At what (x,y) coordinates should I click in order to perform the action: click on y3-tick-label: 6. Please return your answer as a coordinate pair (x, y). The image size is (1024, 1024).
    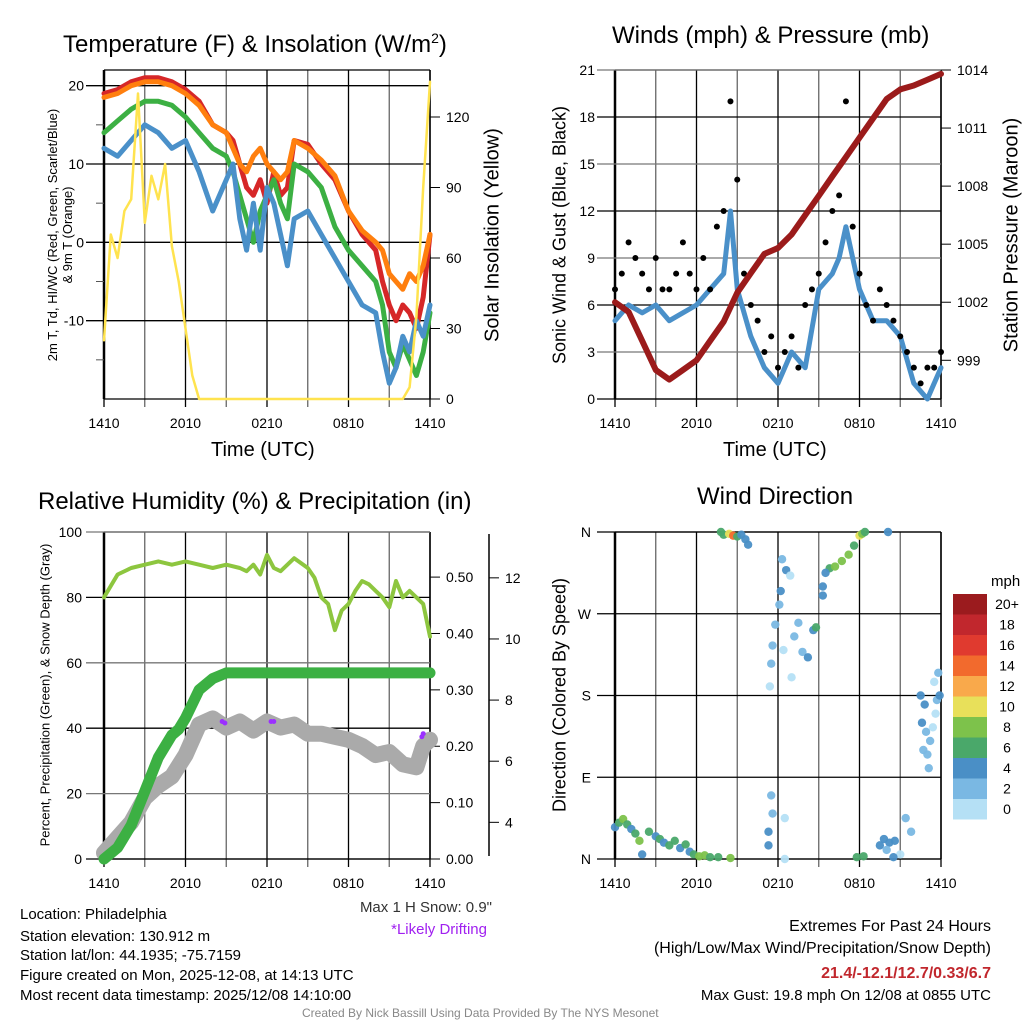
    Looking at the image, I should click on (509, 761).